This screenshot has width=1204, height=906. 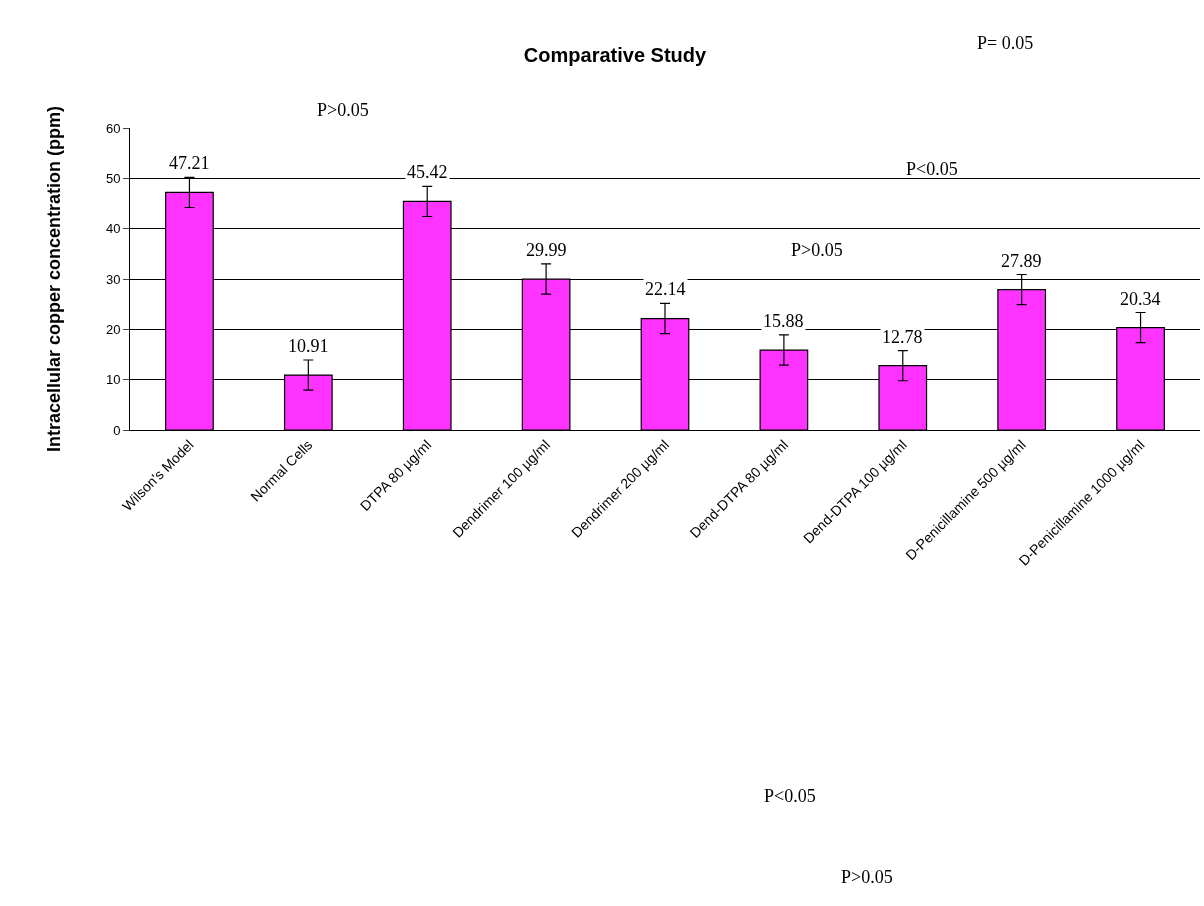 I want to click on y-axis-title: Intracellular copper concentration (ppm), so click(x=54, y=279).